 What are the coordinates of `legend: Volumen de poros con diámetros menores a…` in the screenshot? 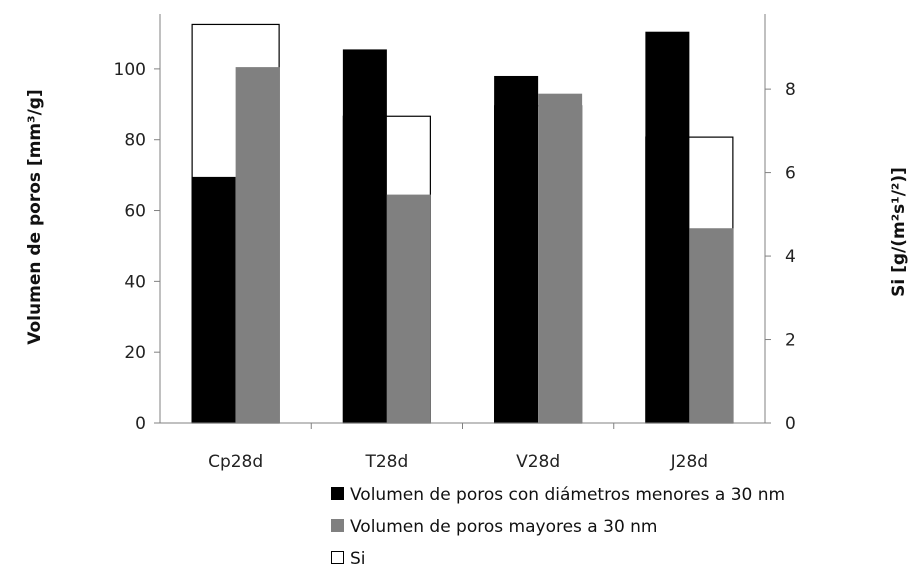 It's located at (558, 527).